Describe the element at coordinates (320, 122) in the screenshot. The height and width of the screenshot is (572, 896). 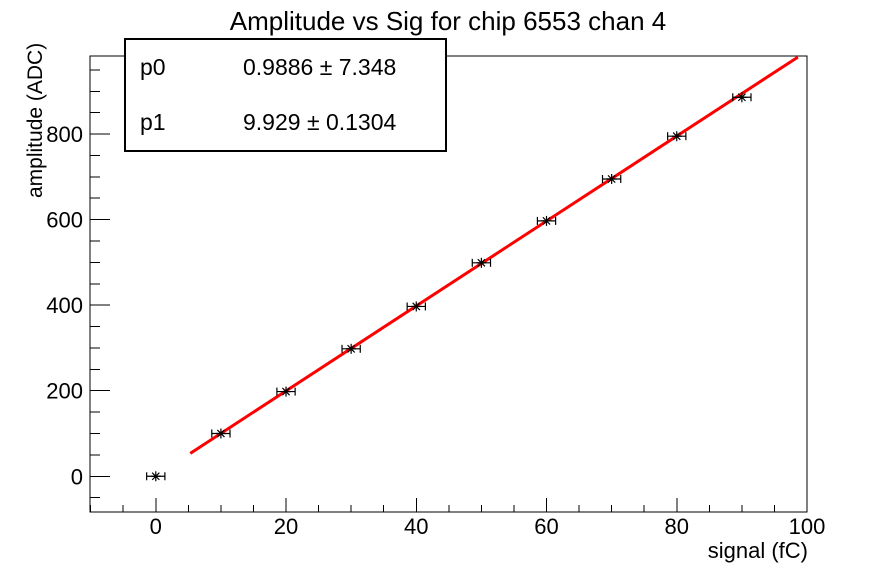
I see `fit-param-value: 9.929 ± 0.1304` at that location.